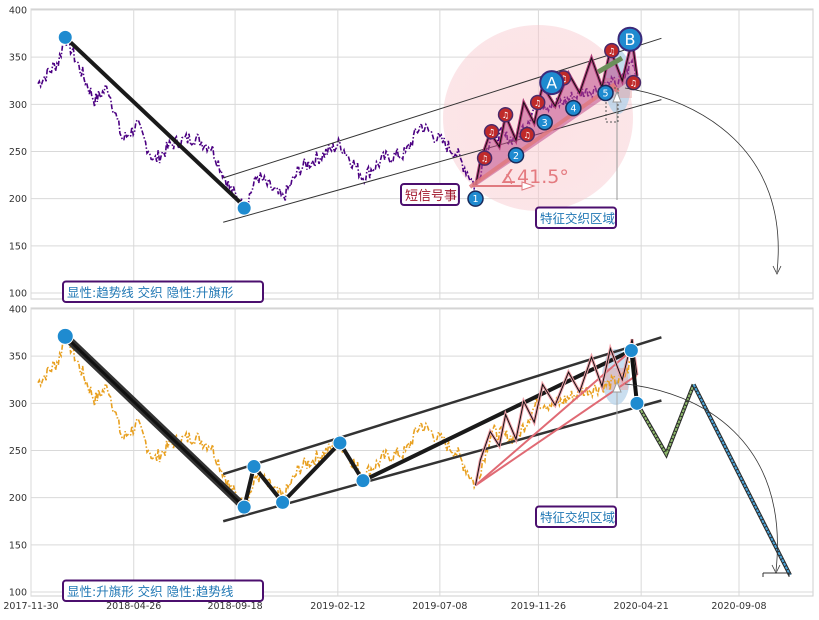 The height and width of the screenshot is (620, 819). I want to click on forecast-green, so click(665, 420).